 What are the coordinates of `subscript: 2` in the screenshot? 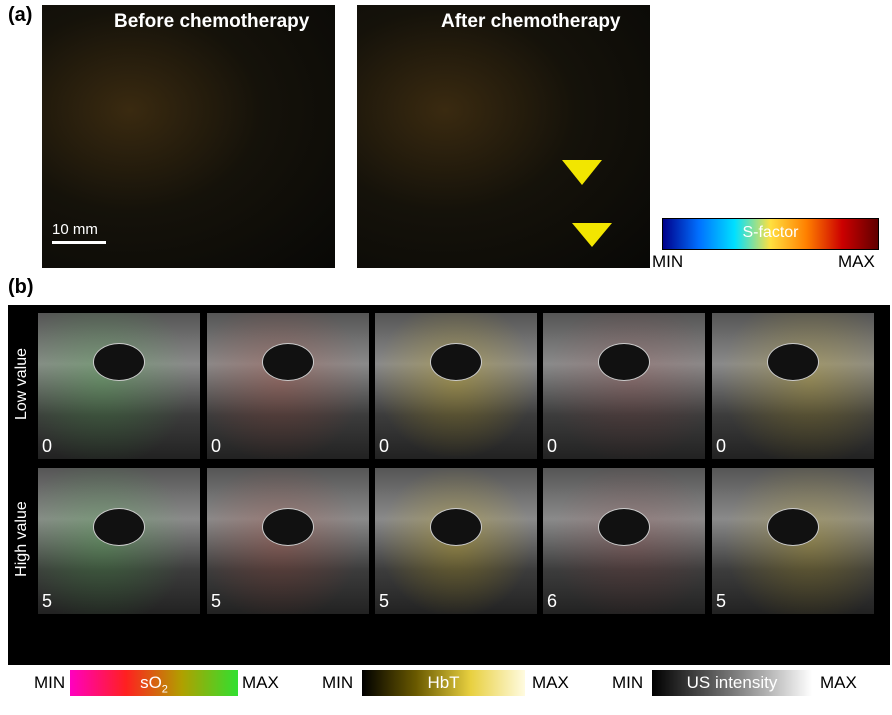 It's located at (164, 689).